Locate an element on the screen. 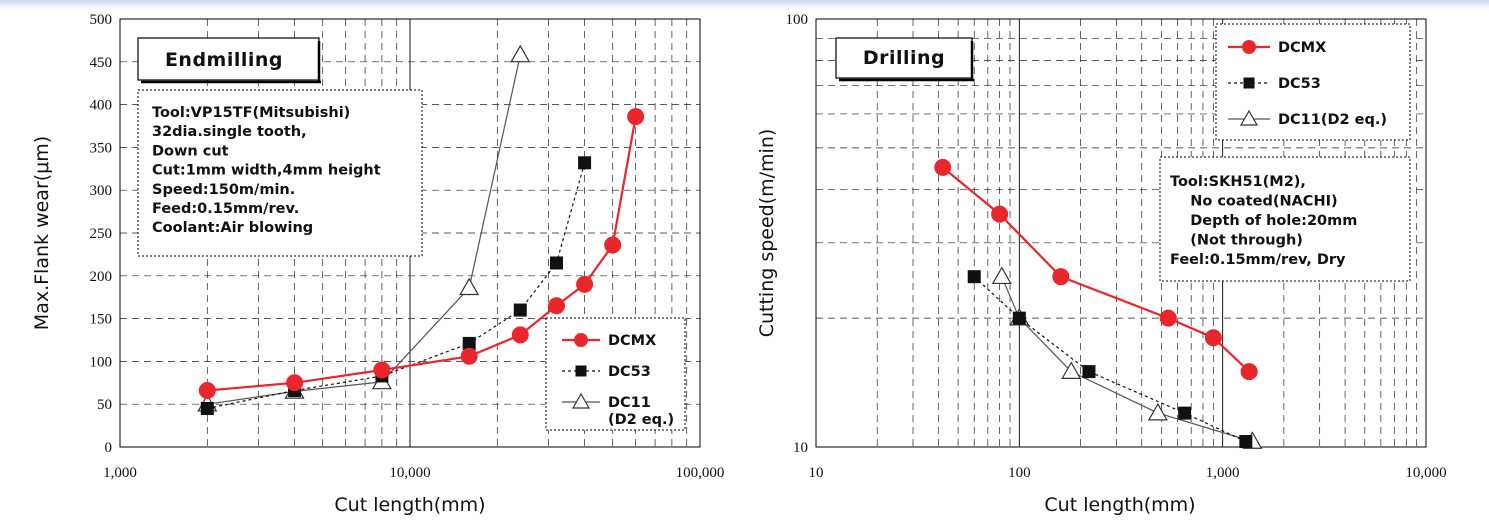  endmilling-x-tick-label: 1,000 is located at coordinates (120, 473).